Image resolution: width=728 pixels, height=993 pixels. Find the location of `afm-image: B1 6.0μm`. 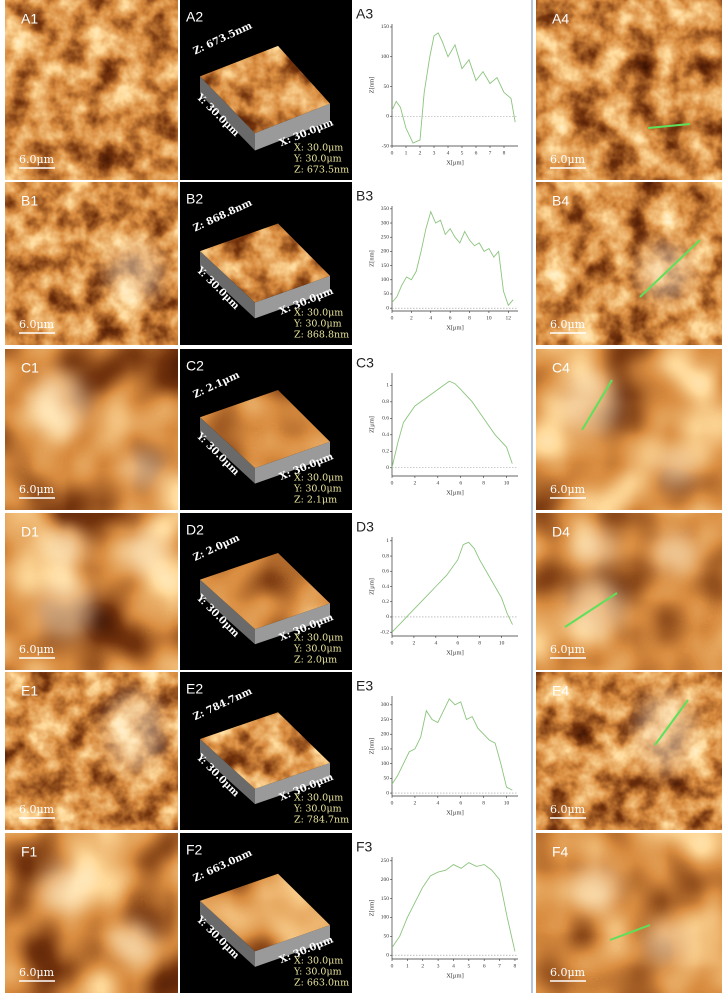

afm-image: B1 6.0μm is located at coordinates (91, 263).